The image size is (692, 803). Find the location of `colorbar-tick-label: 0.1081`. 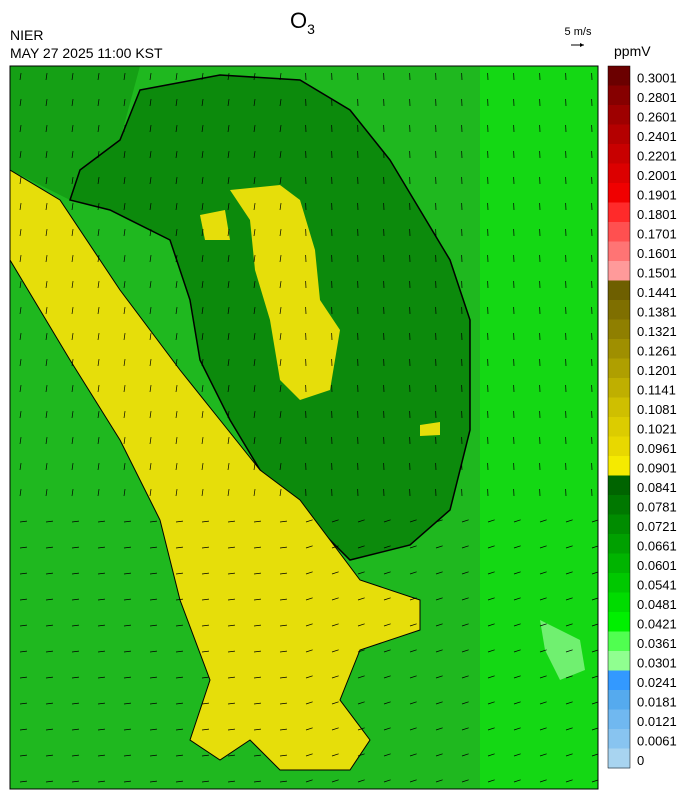

colorbar-tick-label: 0.1081 is located at coordinates (657, 409).